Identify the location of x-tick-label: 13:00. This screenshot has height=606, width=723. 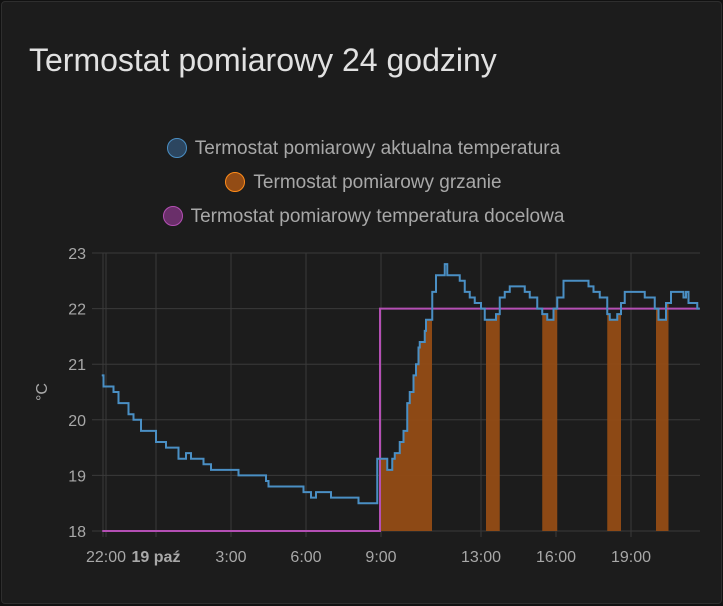
(481, 557).